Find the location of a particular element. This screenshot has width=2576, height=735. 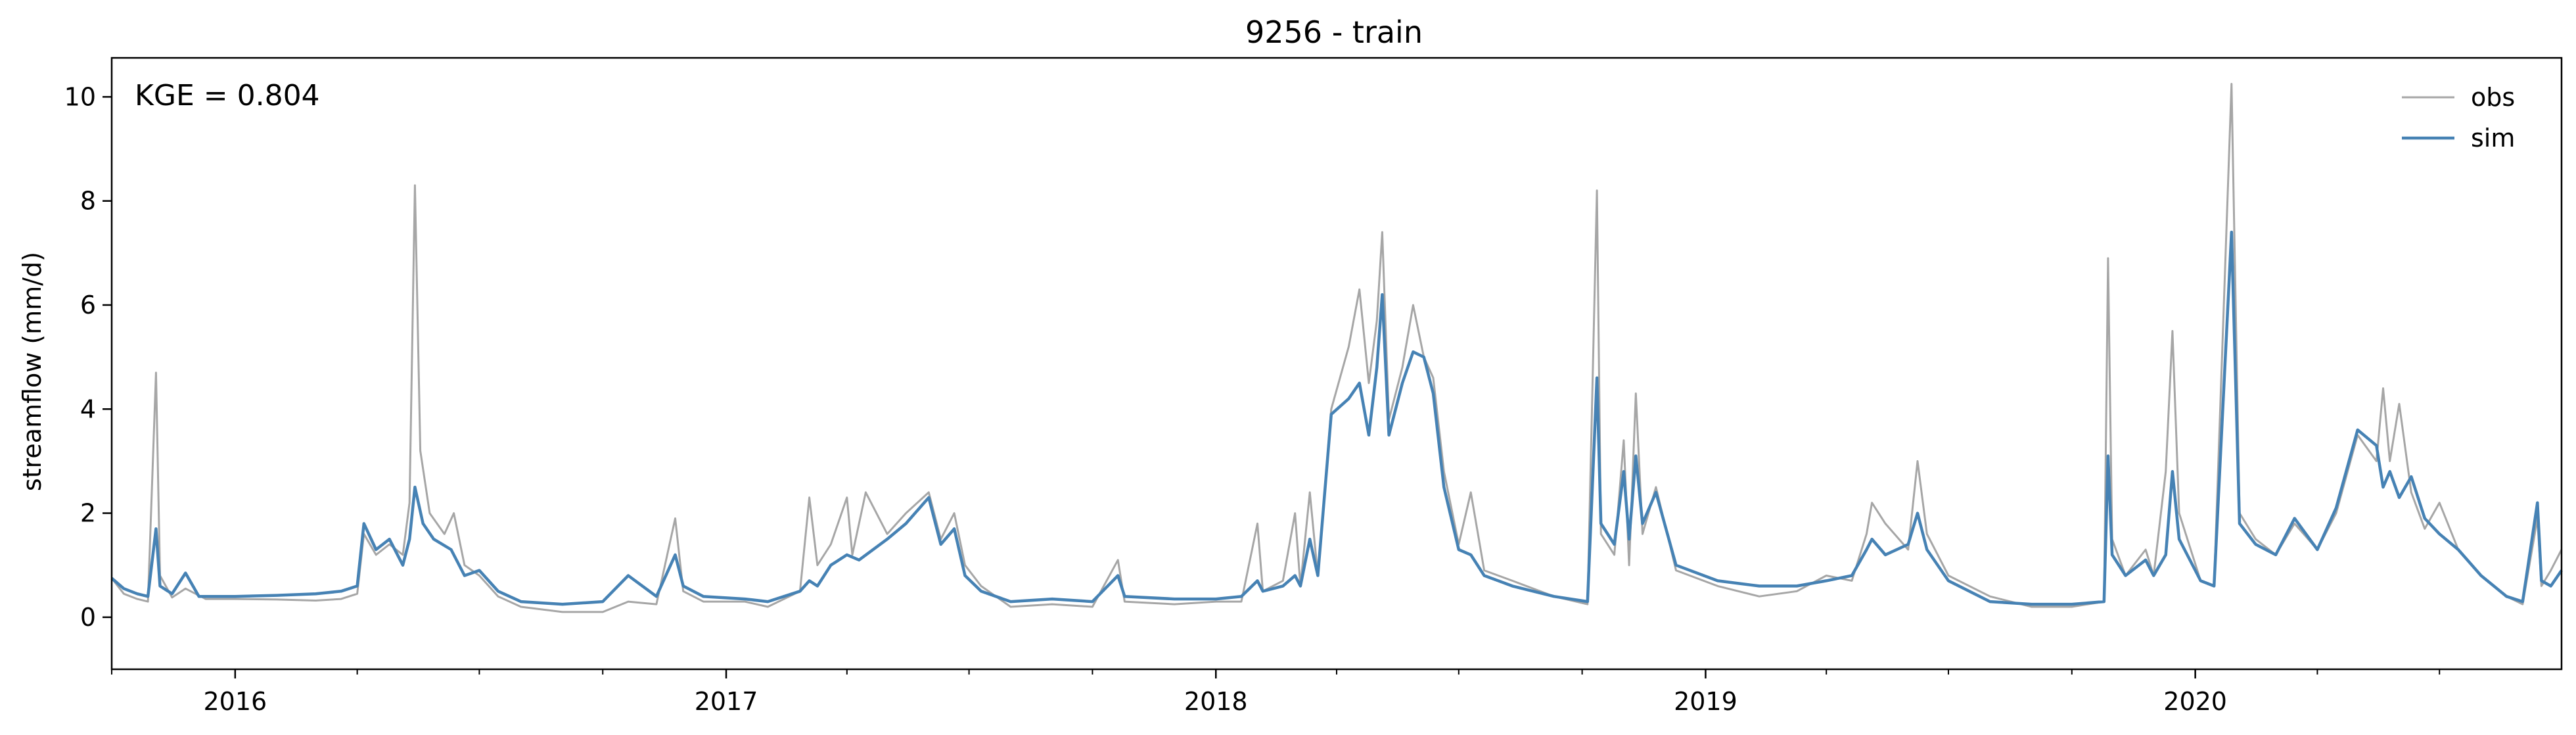

chart-title: 9256 - train is located at coordinates (1334, 32).